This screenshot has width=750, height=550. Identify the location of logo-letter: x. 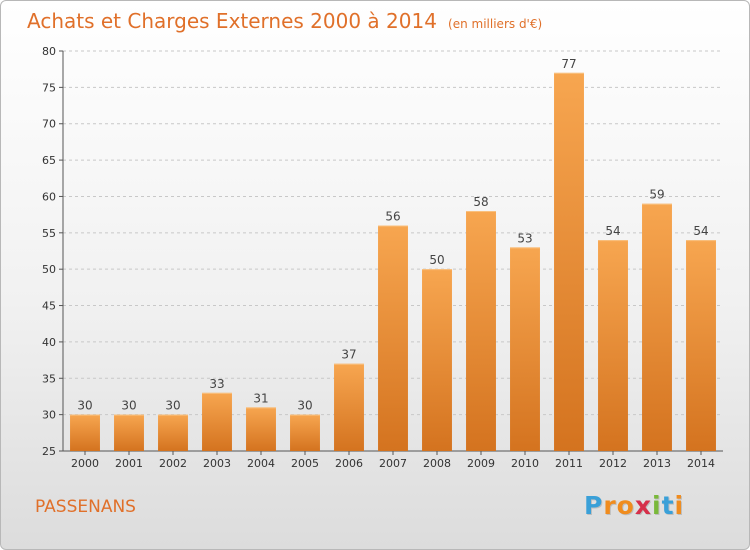
(643, 505).